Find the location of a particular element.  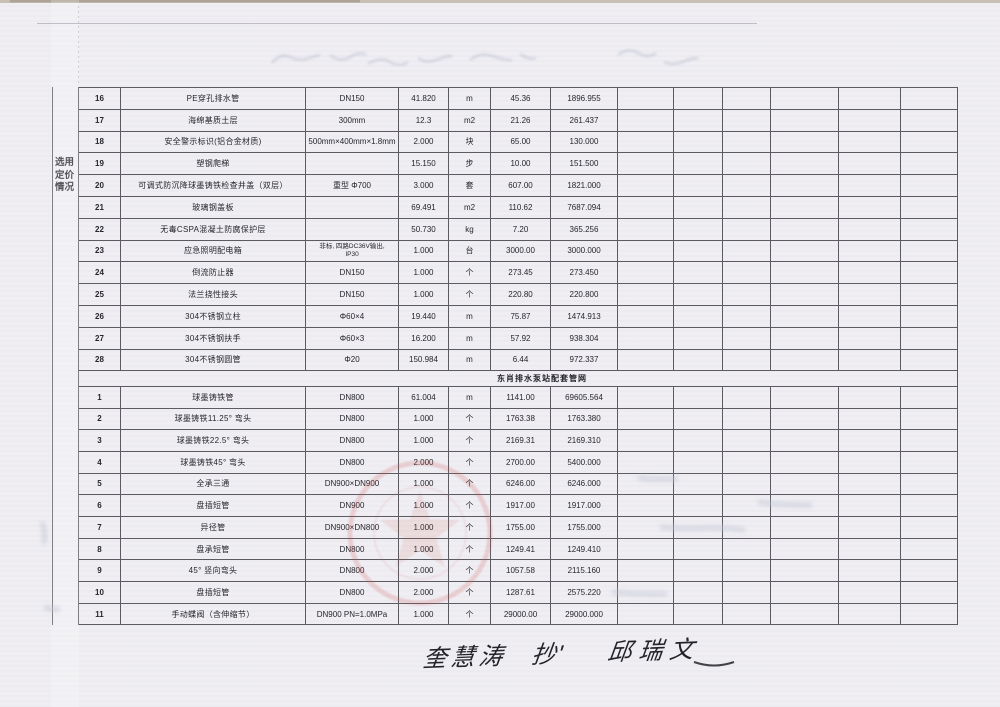

cell-quantity: 61.004 is located at coordinates (423, 397).